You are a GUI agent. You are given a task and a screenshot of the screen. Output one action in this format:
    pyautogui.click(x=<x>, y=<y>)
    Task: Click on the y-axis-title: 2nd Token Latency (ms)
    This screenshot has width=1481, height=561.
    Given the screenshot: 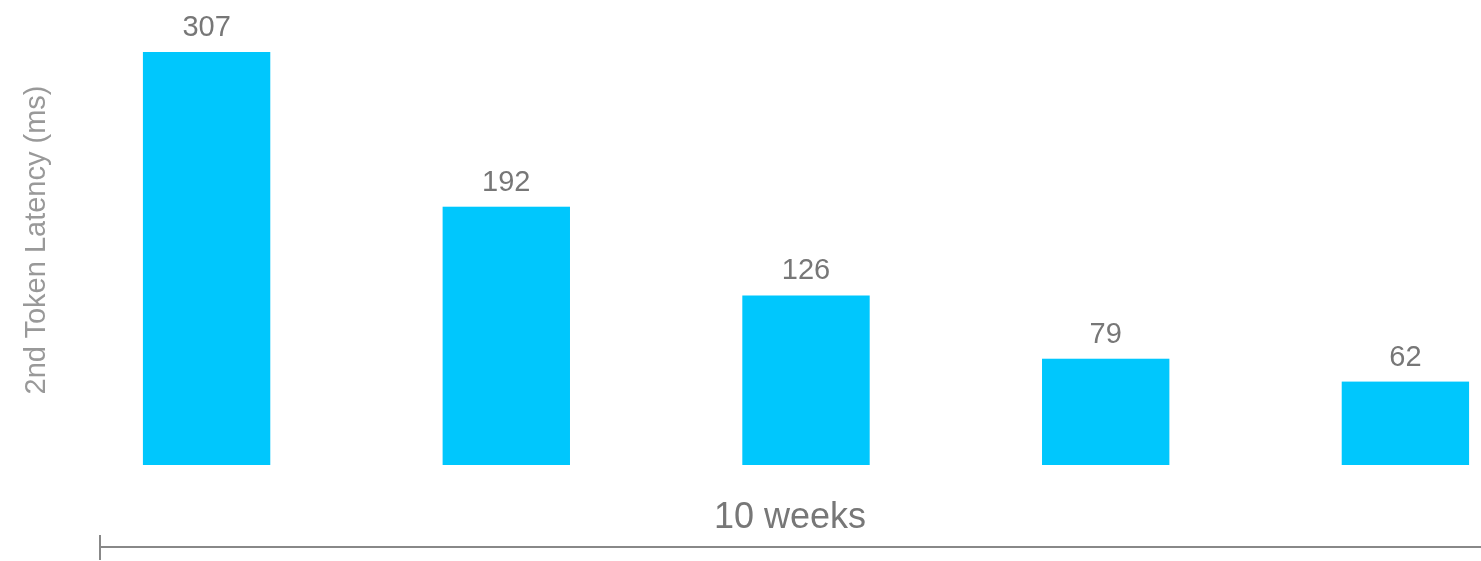 What is the action you would take?
    pyautogui.click(x=35, y=240)
    